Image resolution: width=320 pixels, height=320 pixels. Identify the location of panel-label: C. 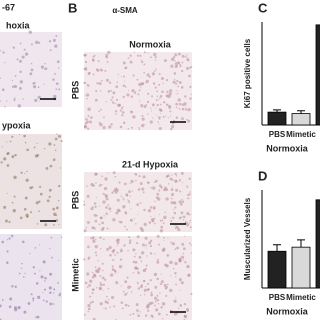
(263, 7).